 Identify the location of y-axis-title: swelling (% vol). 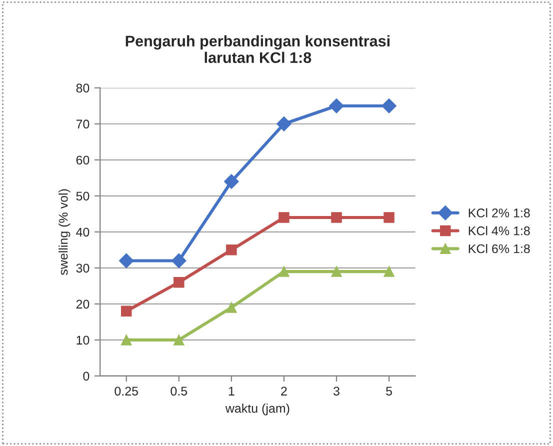
(64, 232).